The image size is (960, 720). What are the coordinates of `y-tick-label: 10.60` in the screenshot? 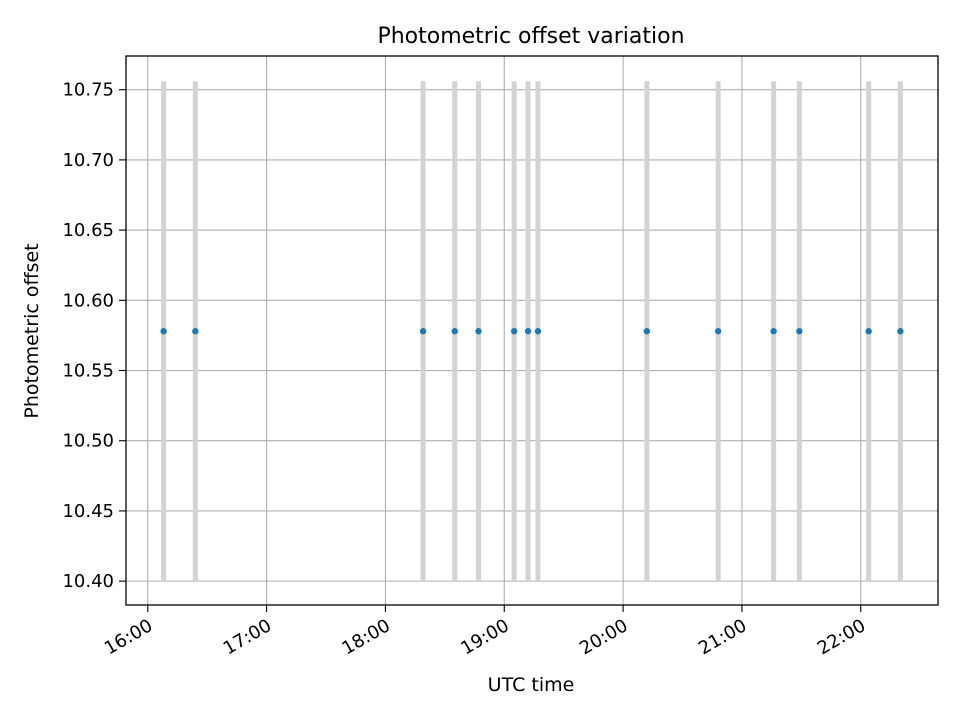 It's located at (88, 300).